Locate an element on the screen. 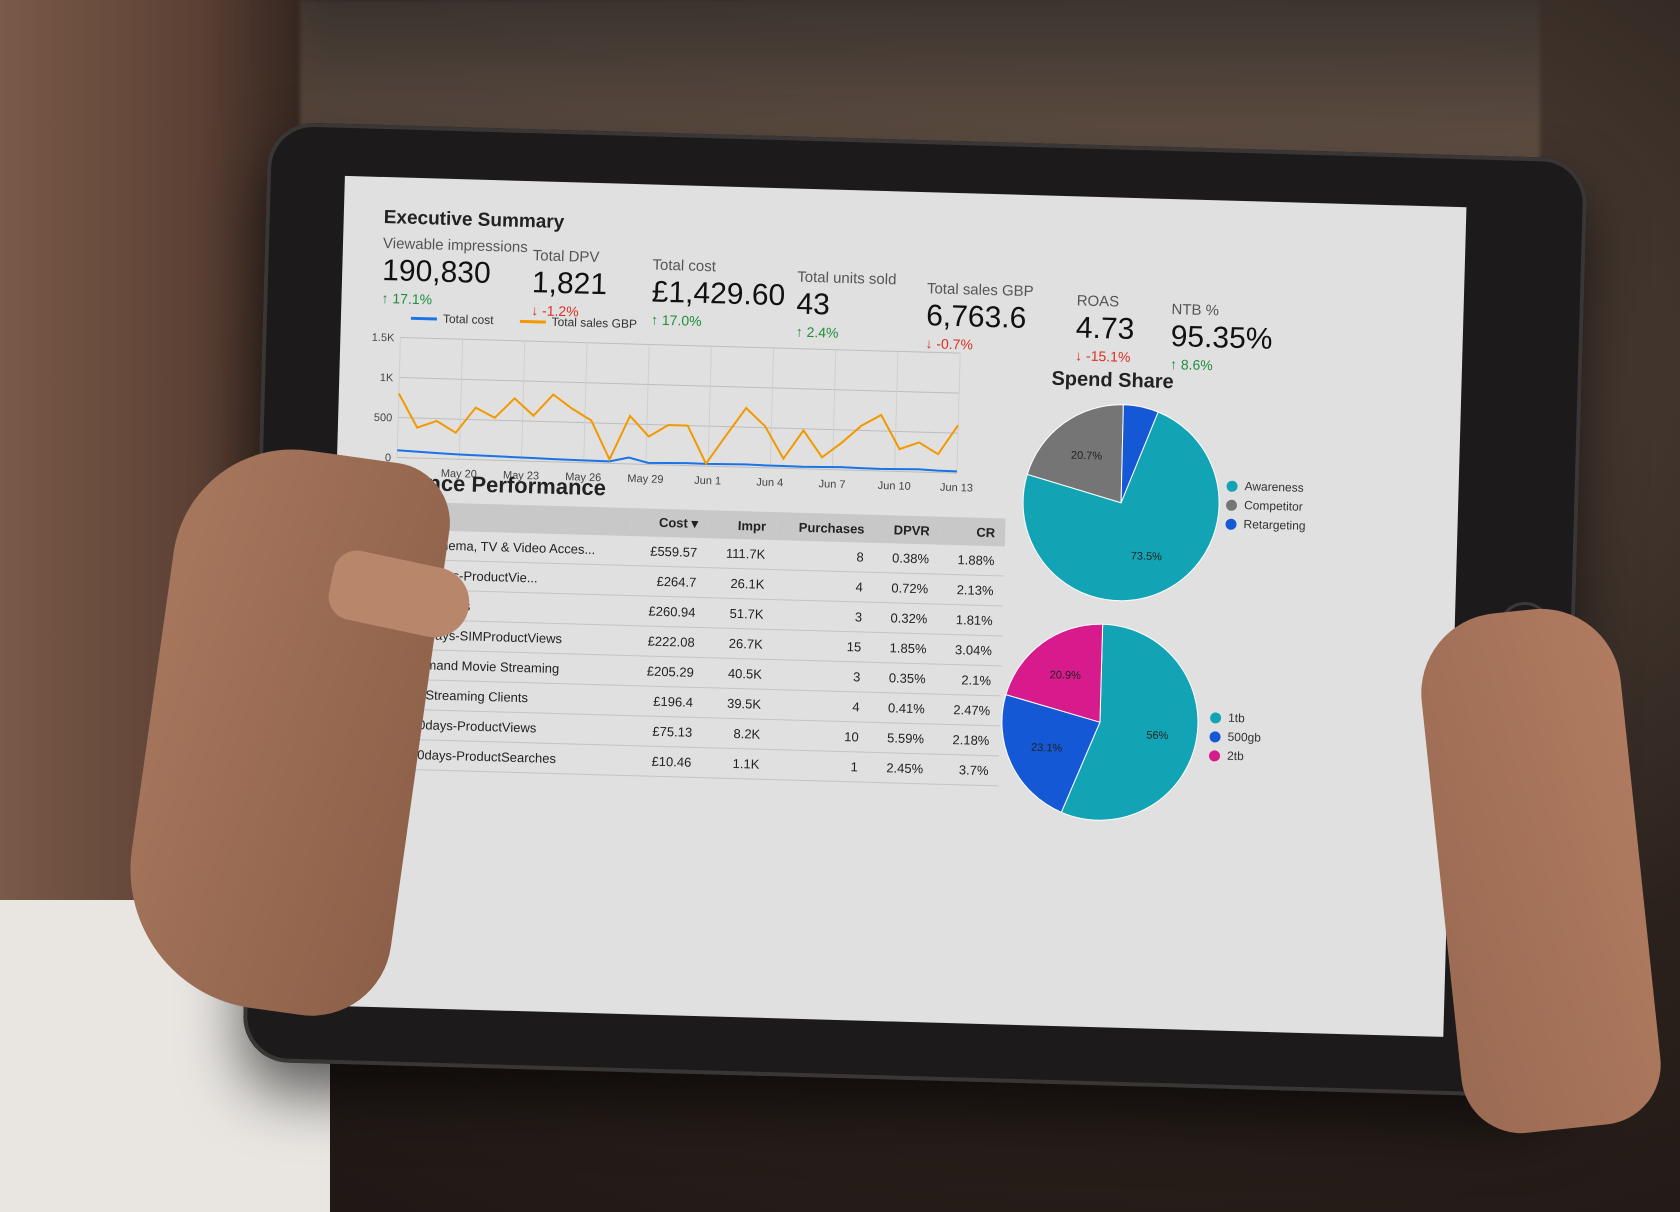  kpi-delta: ↓ -15.1% is located at coordinates (1102, 356).